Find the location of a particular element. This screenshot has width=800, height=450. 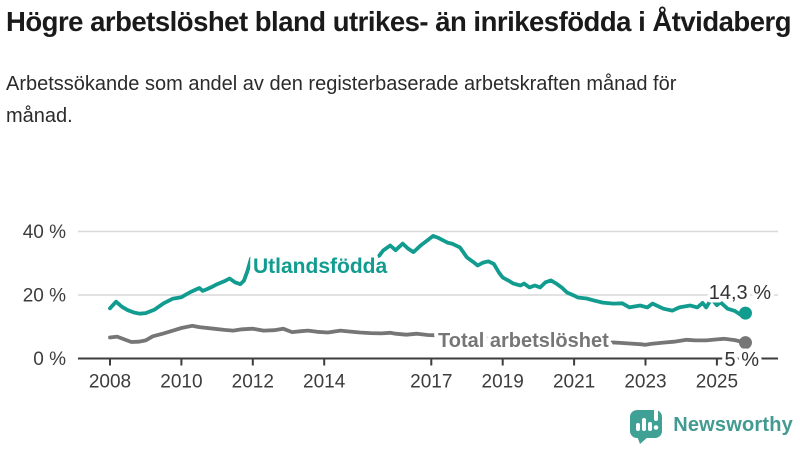

y-axis-tick-label: 0 % is located at coordinates (49, 359).